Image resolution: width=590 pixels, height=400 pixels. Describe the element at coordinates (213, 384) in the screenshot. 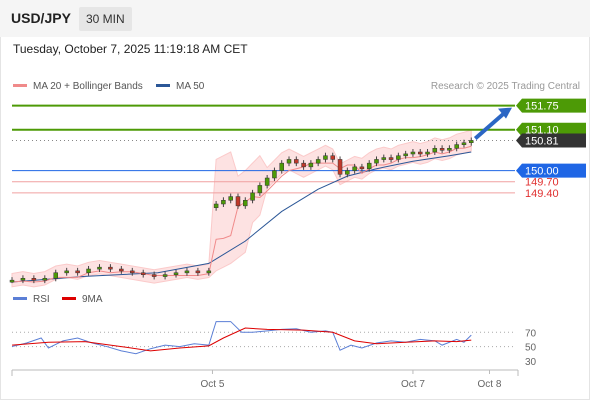

I see `x-tick-label-0: Oct 5` at that location.